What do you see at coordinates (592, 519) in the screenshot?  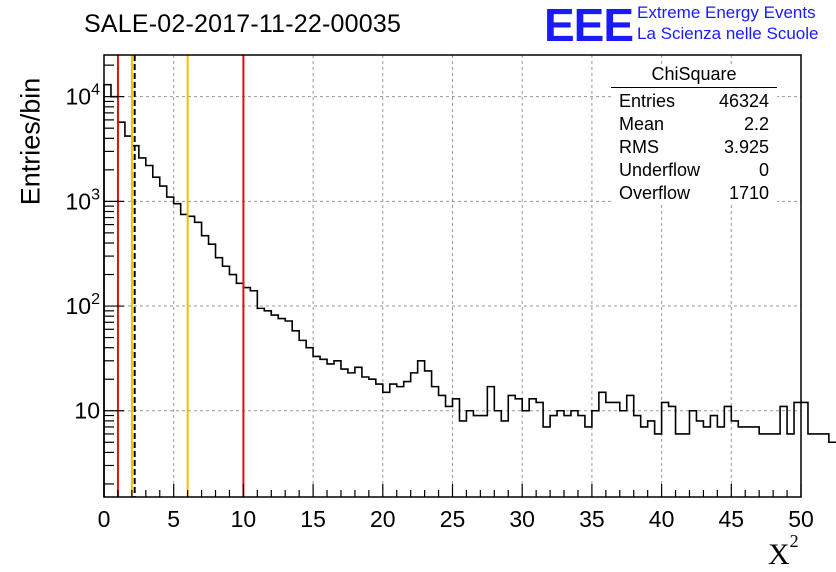 I see `x-tick-label: 35` at bounding box center [592, 519].